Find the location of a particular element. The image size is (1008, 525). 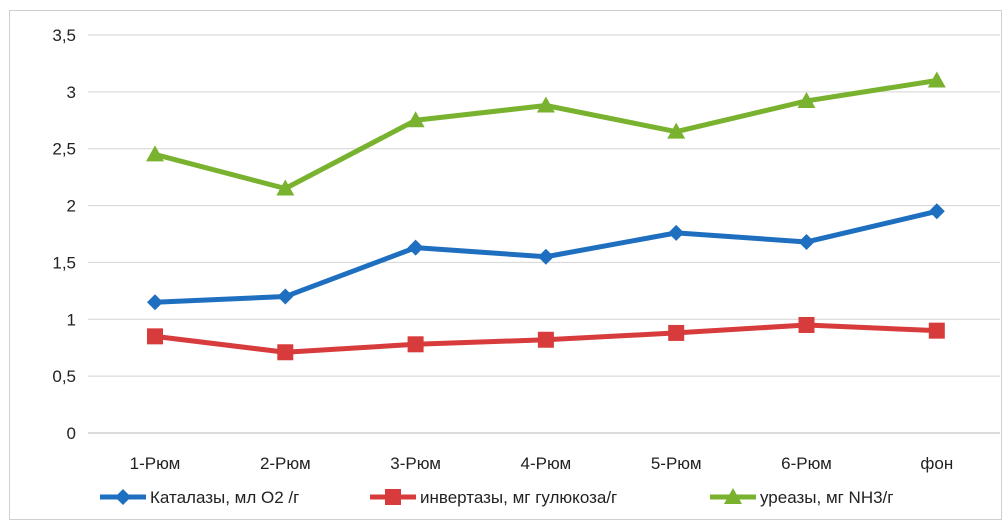

y-axis-ticks: 0 0,5 1 1,5 2 2,5 3 3,5 is located at coordinates (64, 234).